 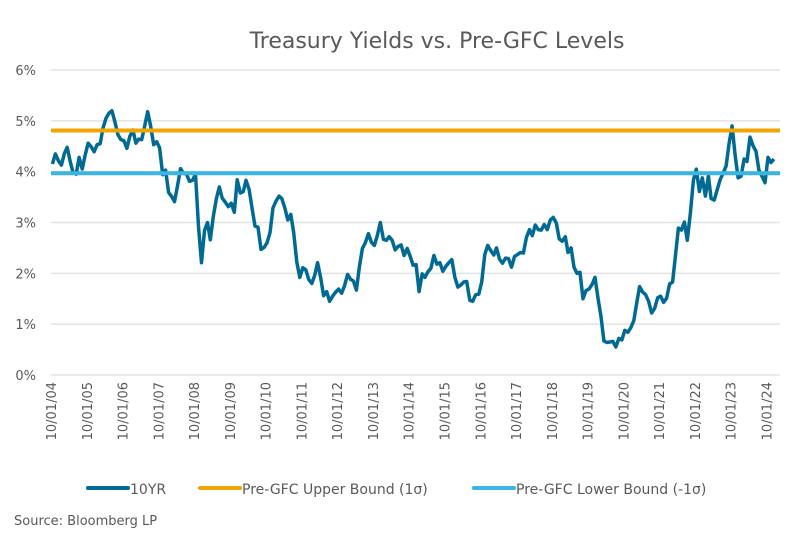 What do you see at coordinates (267, 411) in the screenshot?
I see `x-tick-label: 10/01/10` at bounding box center [267, 411].